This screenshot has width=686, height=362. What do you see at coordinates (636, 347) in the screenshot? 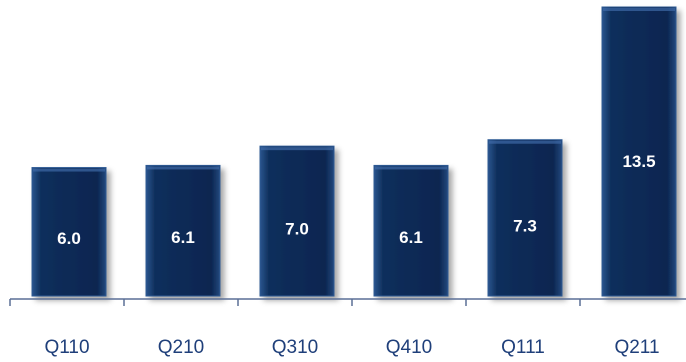
I see `x-tick-label: Q211` at bounding box center [636, 347].